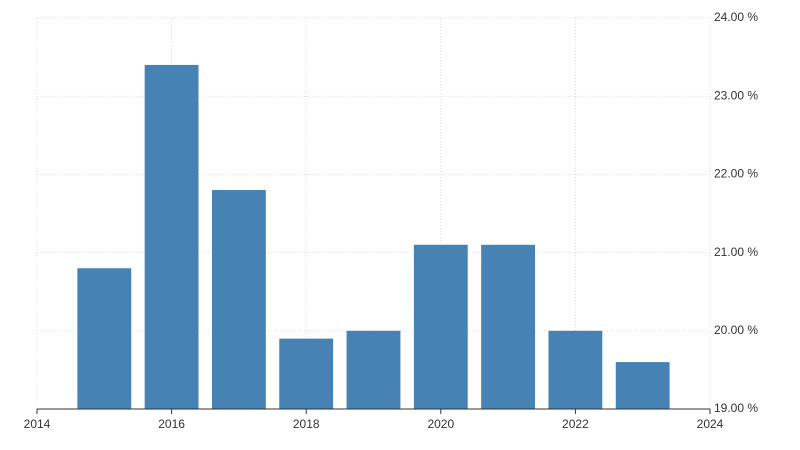 The width and height of the screenshot is (800, 450). Describe the element at coordinates (736, 95) in the screenshot. I see `y-tick-label: 23.00 %` at that location.